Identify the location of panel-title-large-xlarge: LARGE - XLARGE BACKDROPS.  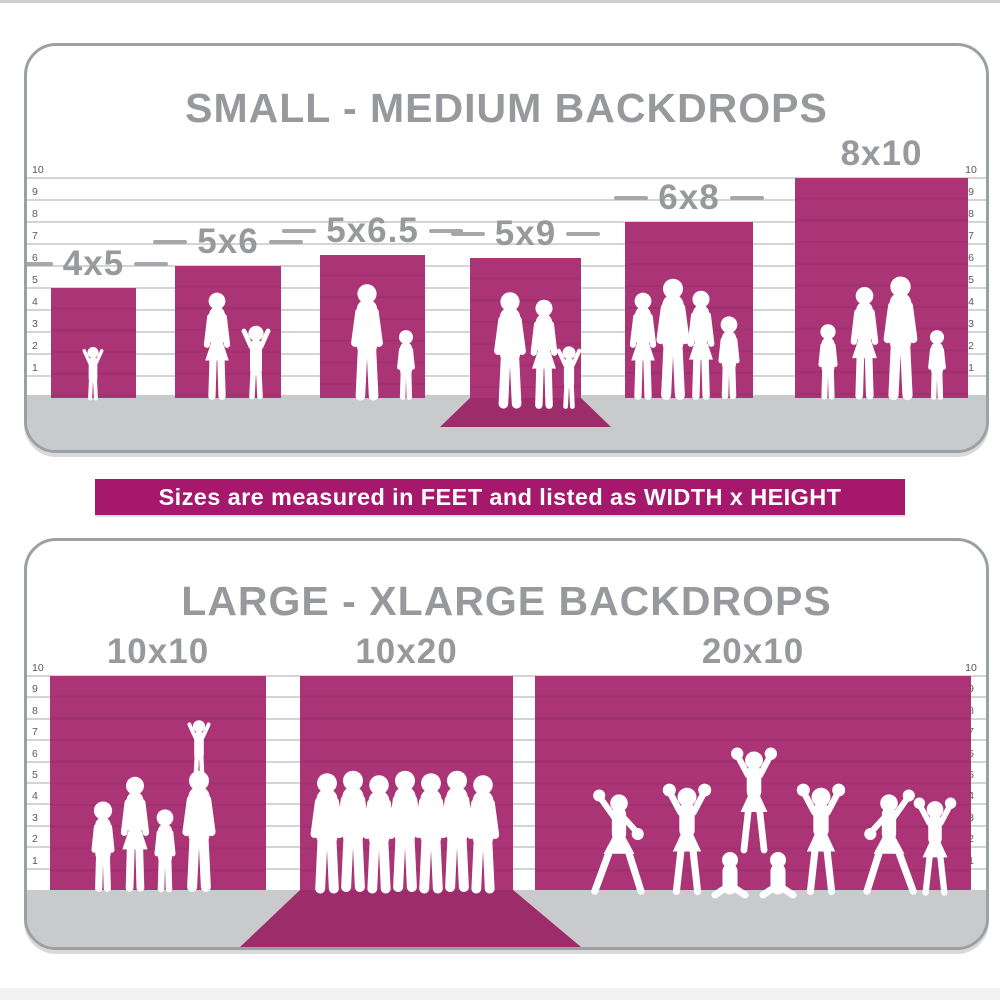
(506, 601).